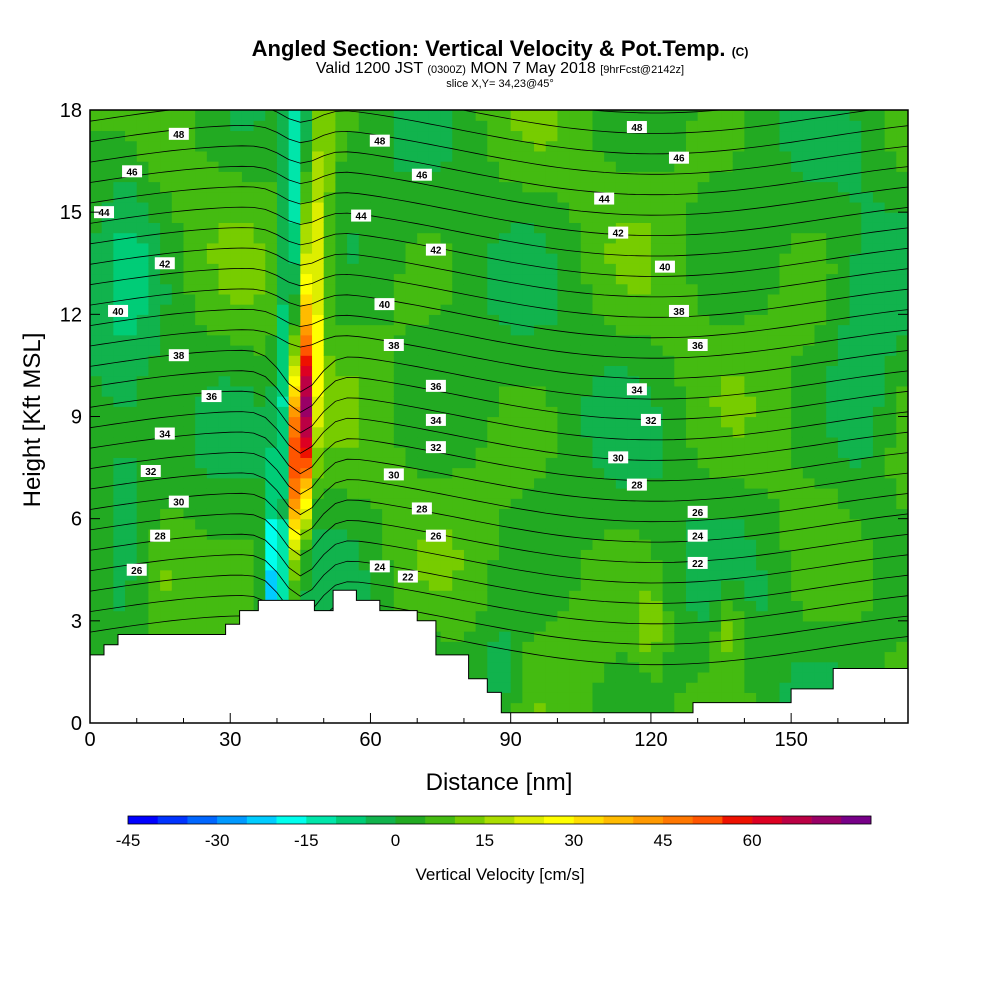  What do you see at coordinates (650, 740) in the screenshot?
I see `x-tick-label: 120` at bounding box center [650, 740].